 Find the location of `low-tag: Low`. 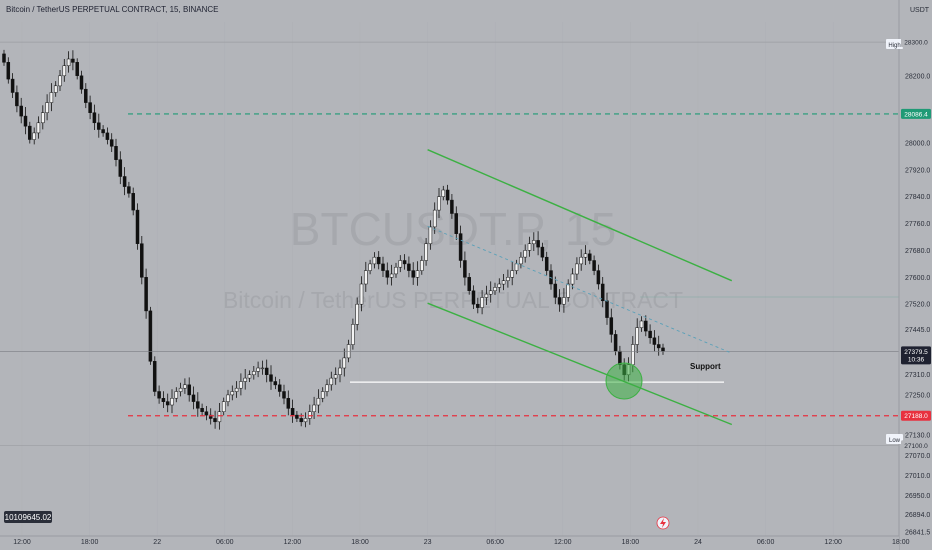

low-tag: Low is located at coordinates (894, 439).